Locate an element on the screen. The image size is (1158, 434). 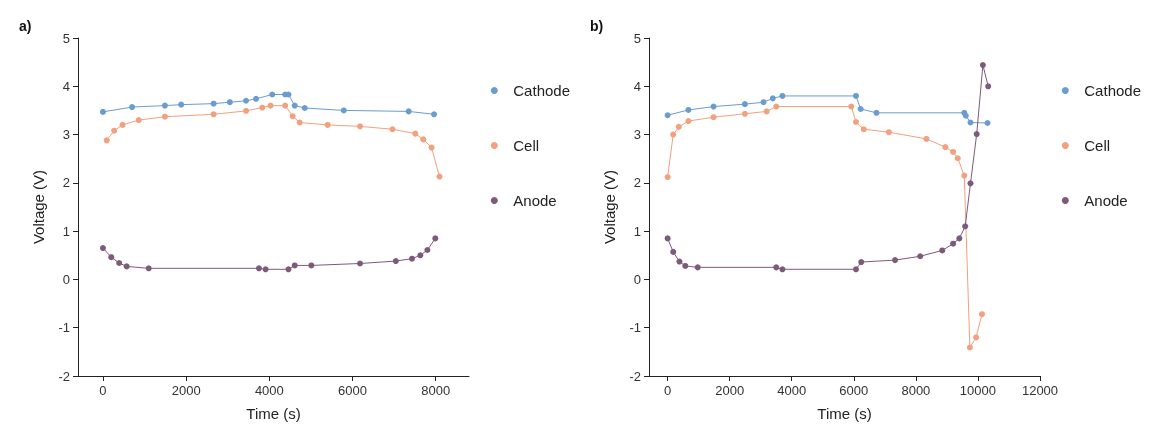
legend-label: Cathode is located at coordinates (542, 90).